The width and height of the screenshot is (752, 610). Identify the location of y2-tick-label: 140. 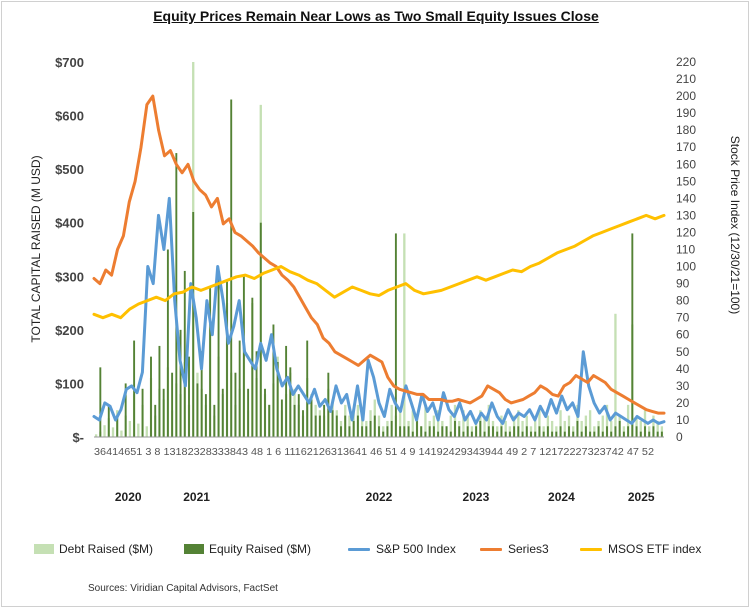
(686, 198).